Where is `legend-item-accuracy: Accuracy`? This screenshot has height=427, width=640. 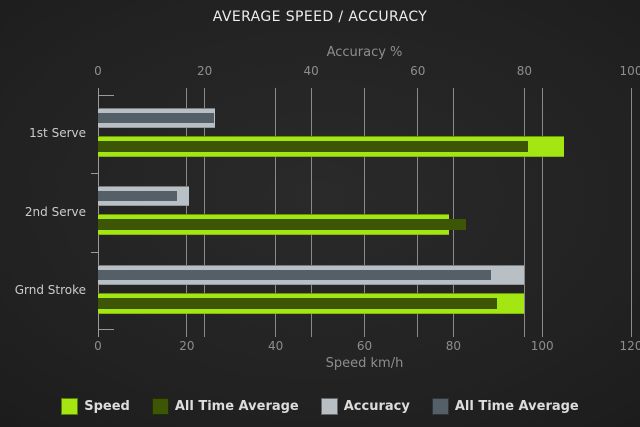 legend-item-accuracy: Accuracy is located at coordinates (365, 406).